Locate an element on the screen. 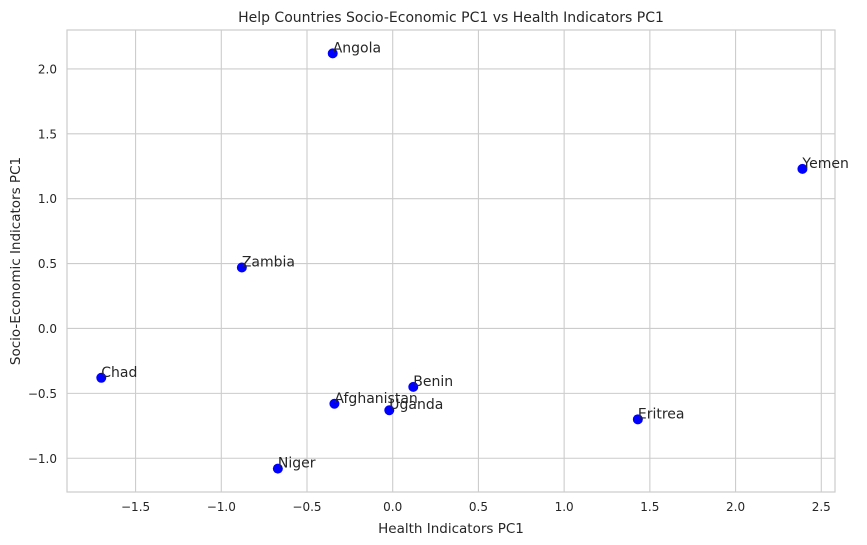 This screenshot has width=867, height=545. data-point-eritrea is located at coordinates (637, 419).